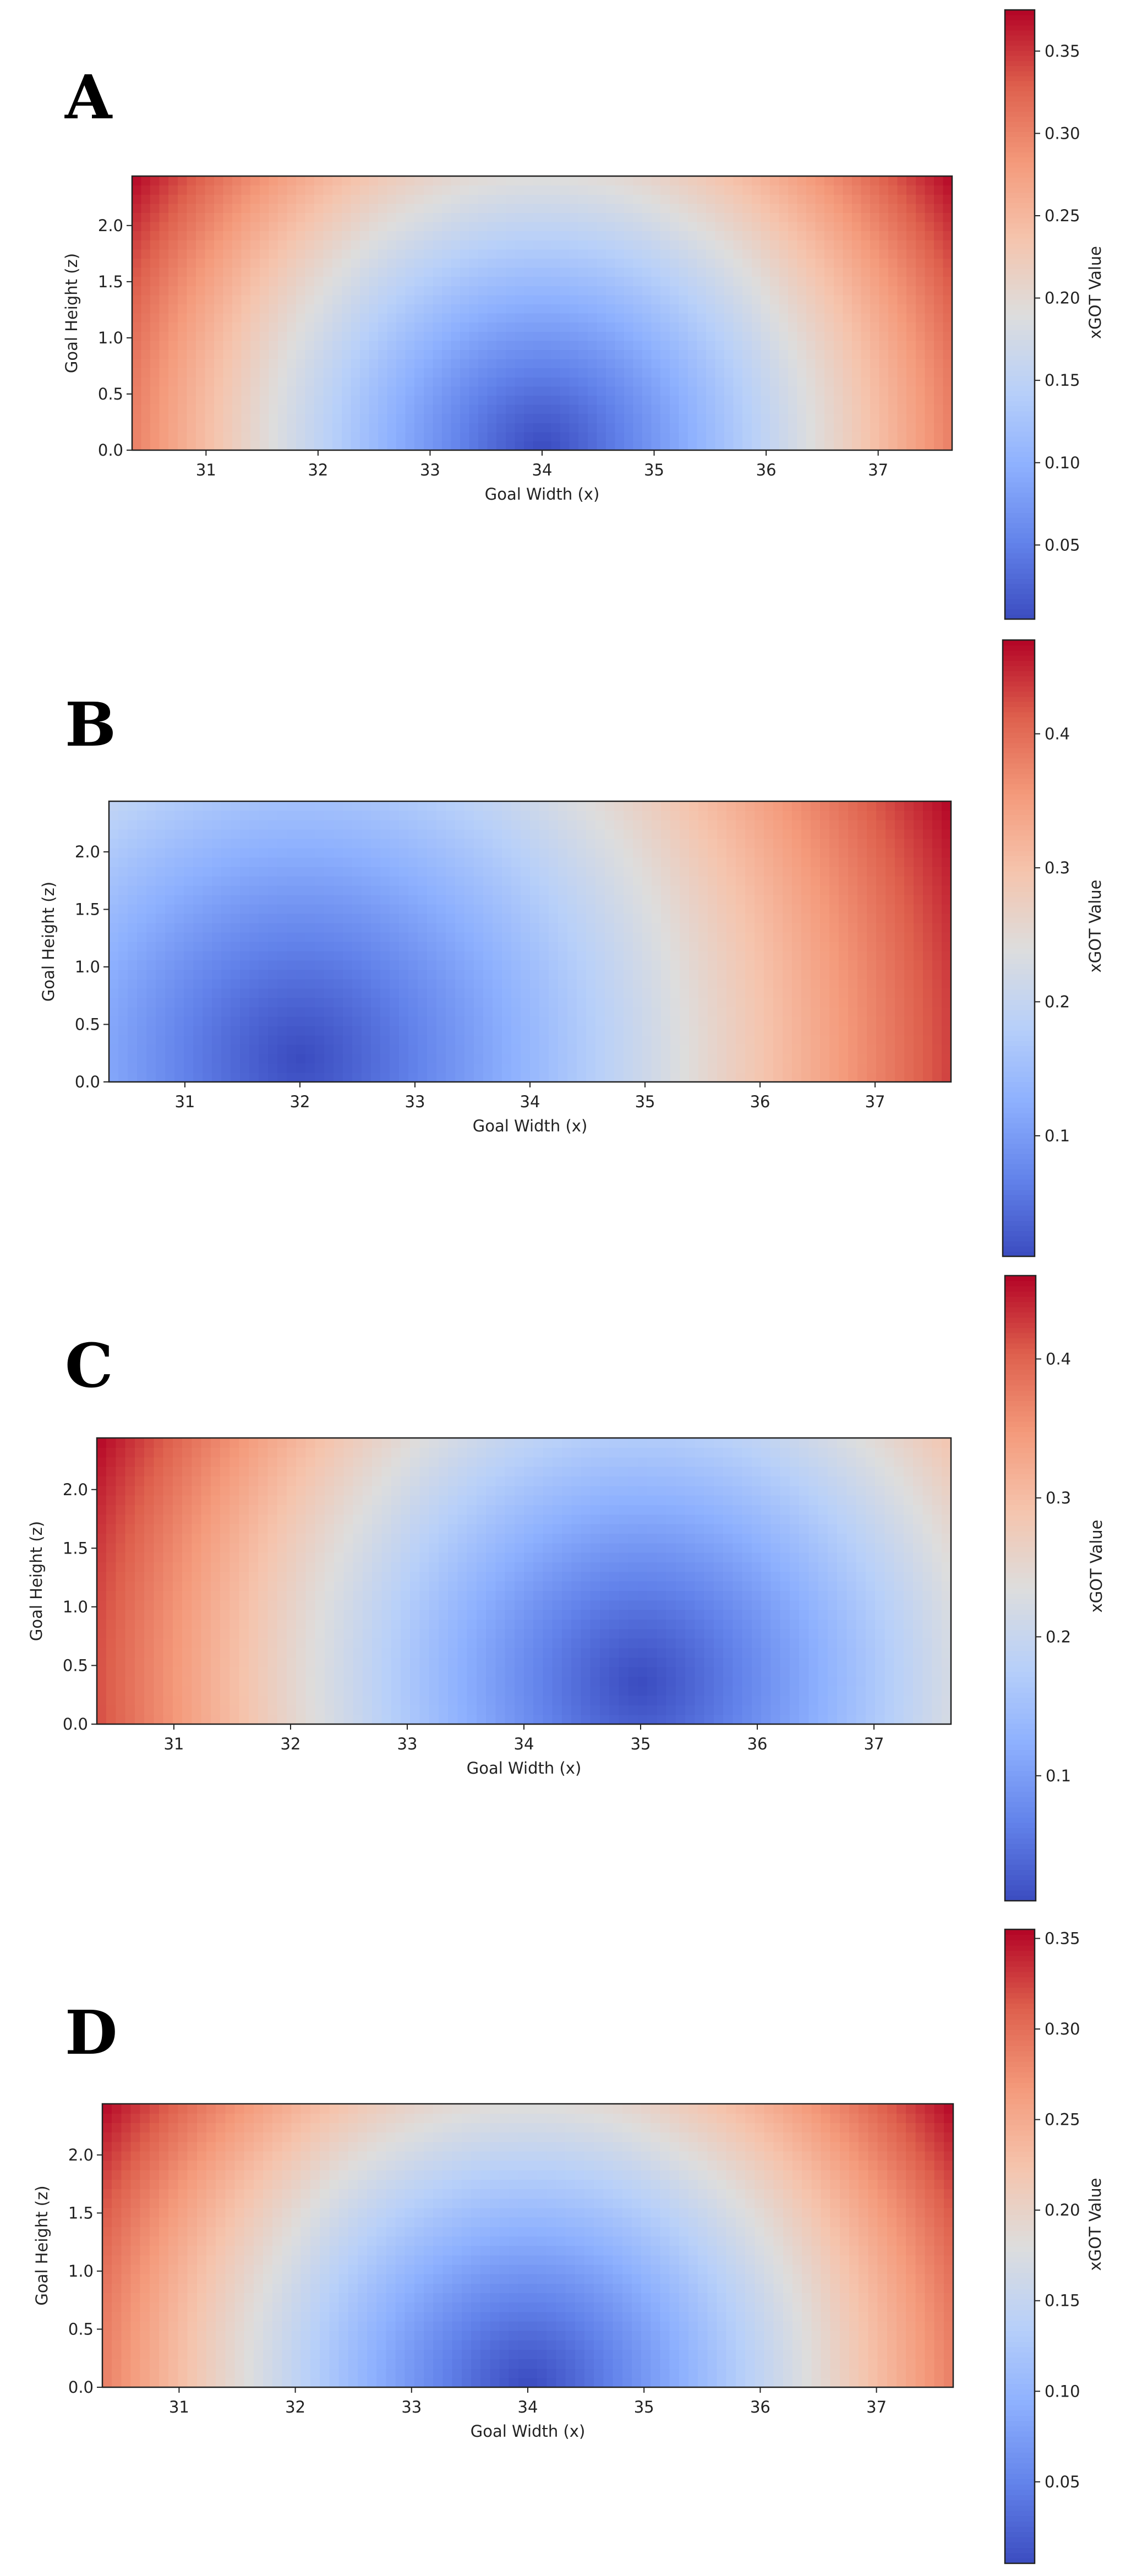 This screenshot has height=2576, width=1126. Describe the element at coordinates (1020, 596) in the screenshot. I see `colorbar-segment` at that location.